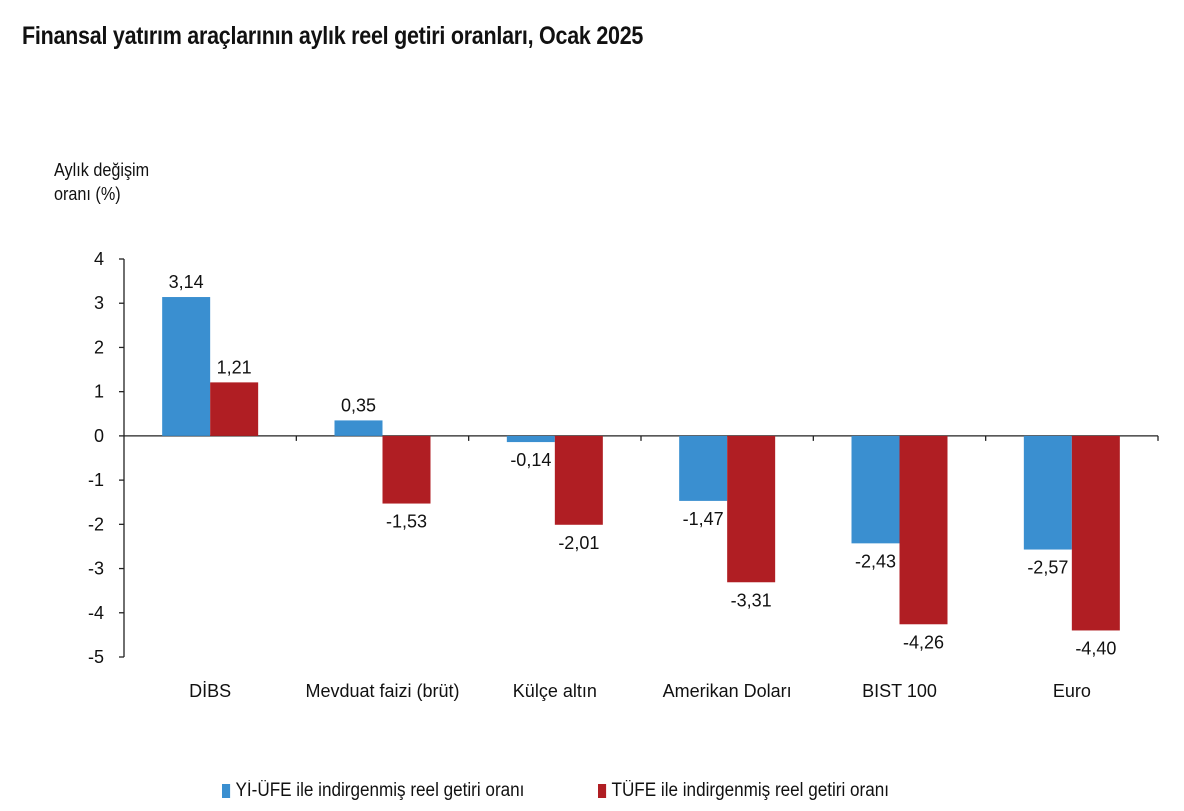 The image size is (1184, 811). What do you see at coordinates (96, 569) in the screenshot?
I see `y-tick-label: -3` at bounding box center [96, 569].